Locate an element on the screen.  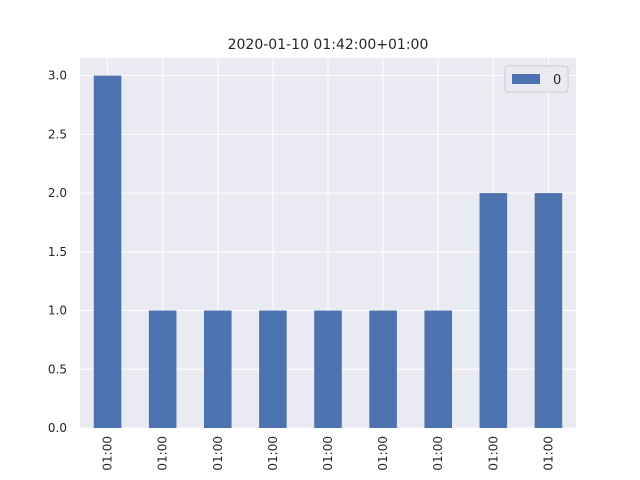
legend: 0 is located at coordinates (536, 79).